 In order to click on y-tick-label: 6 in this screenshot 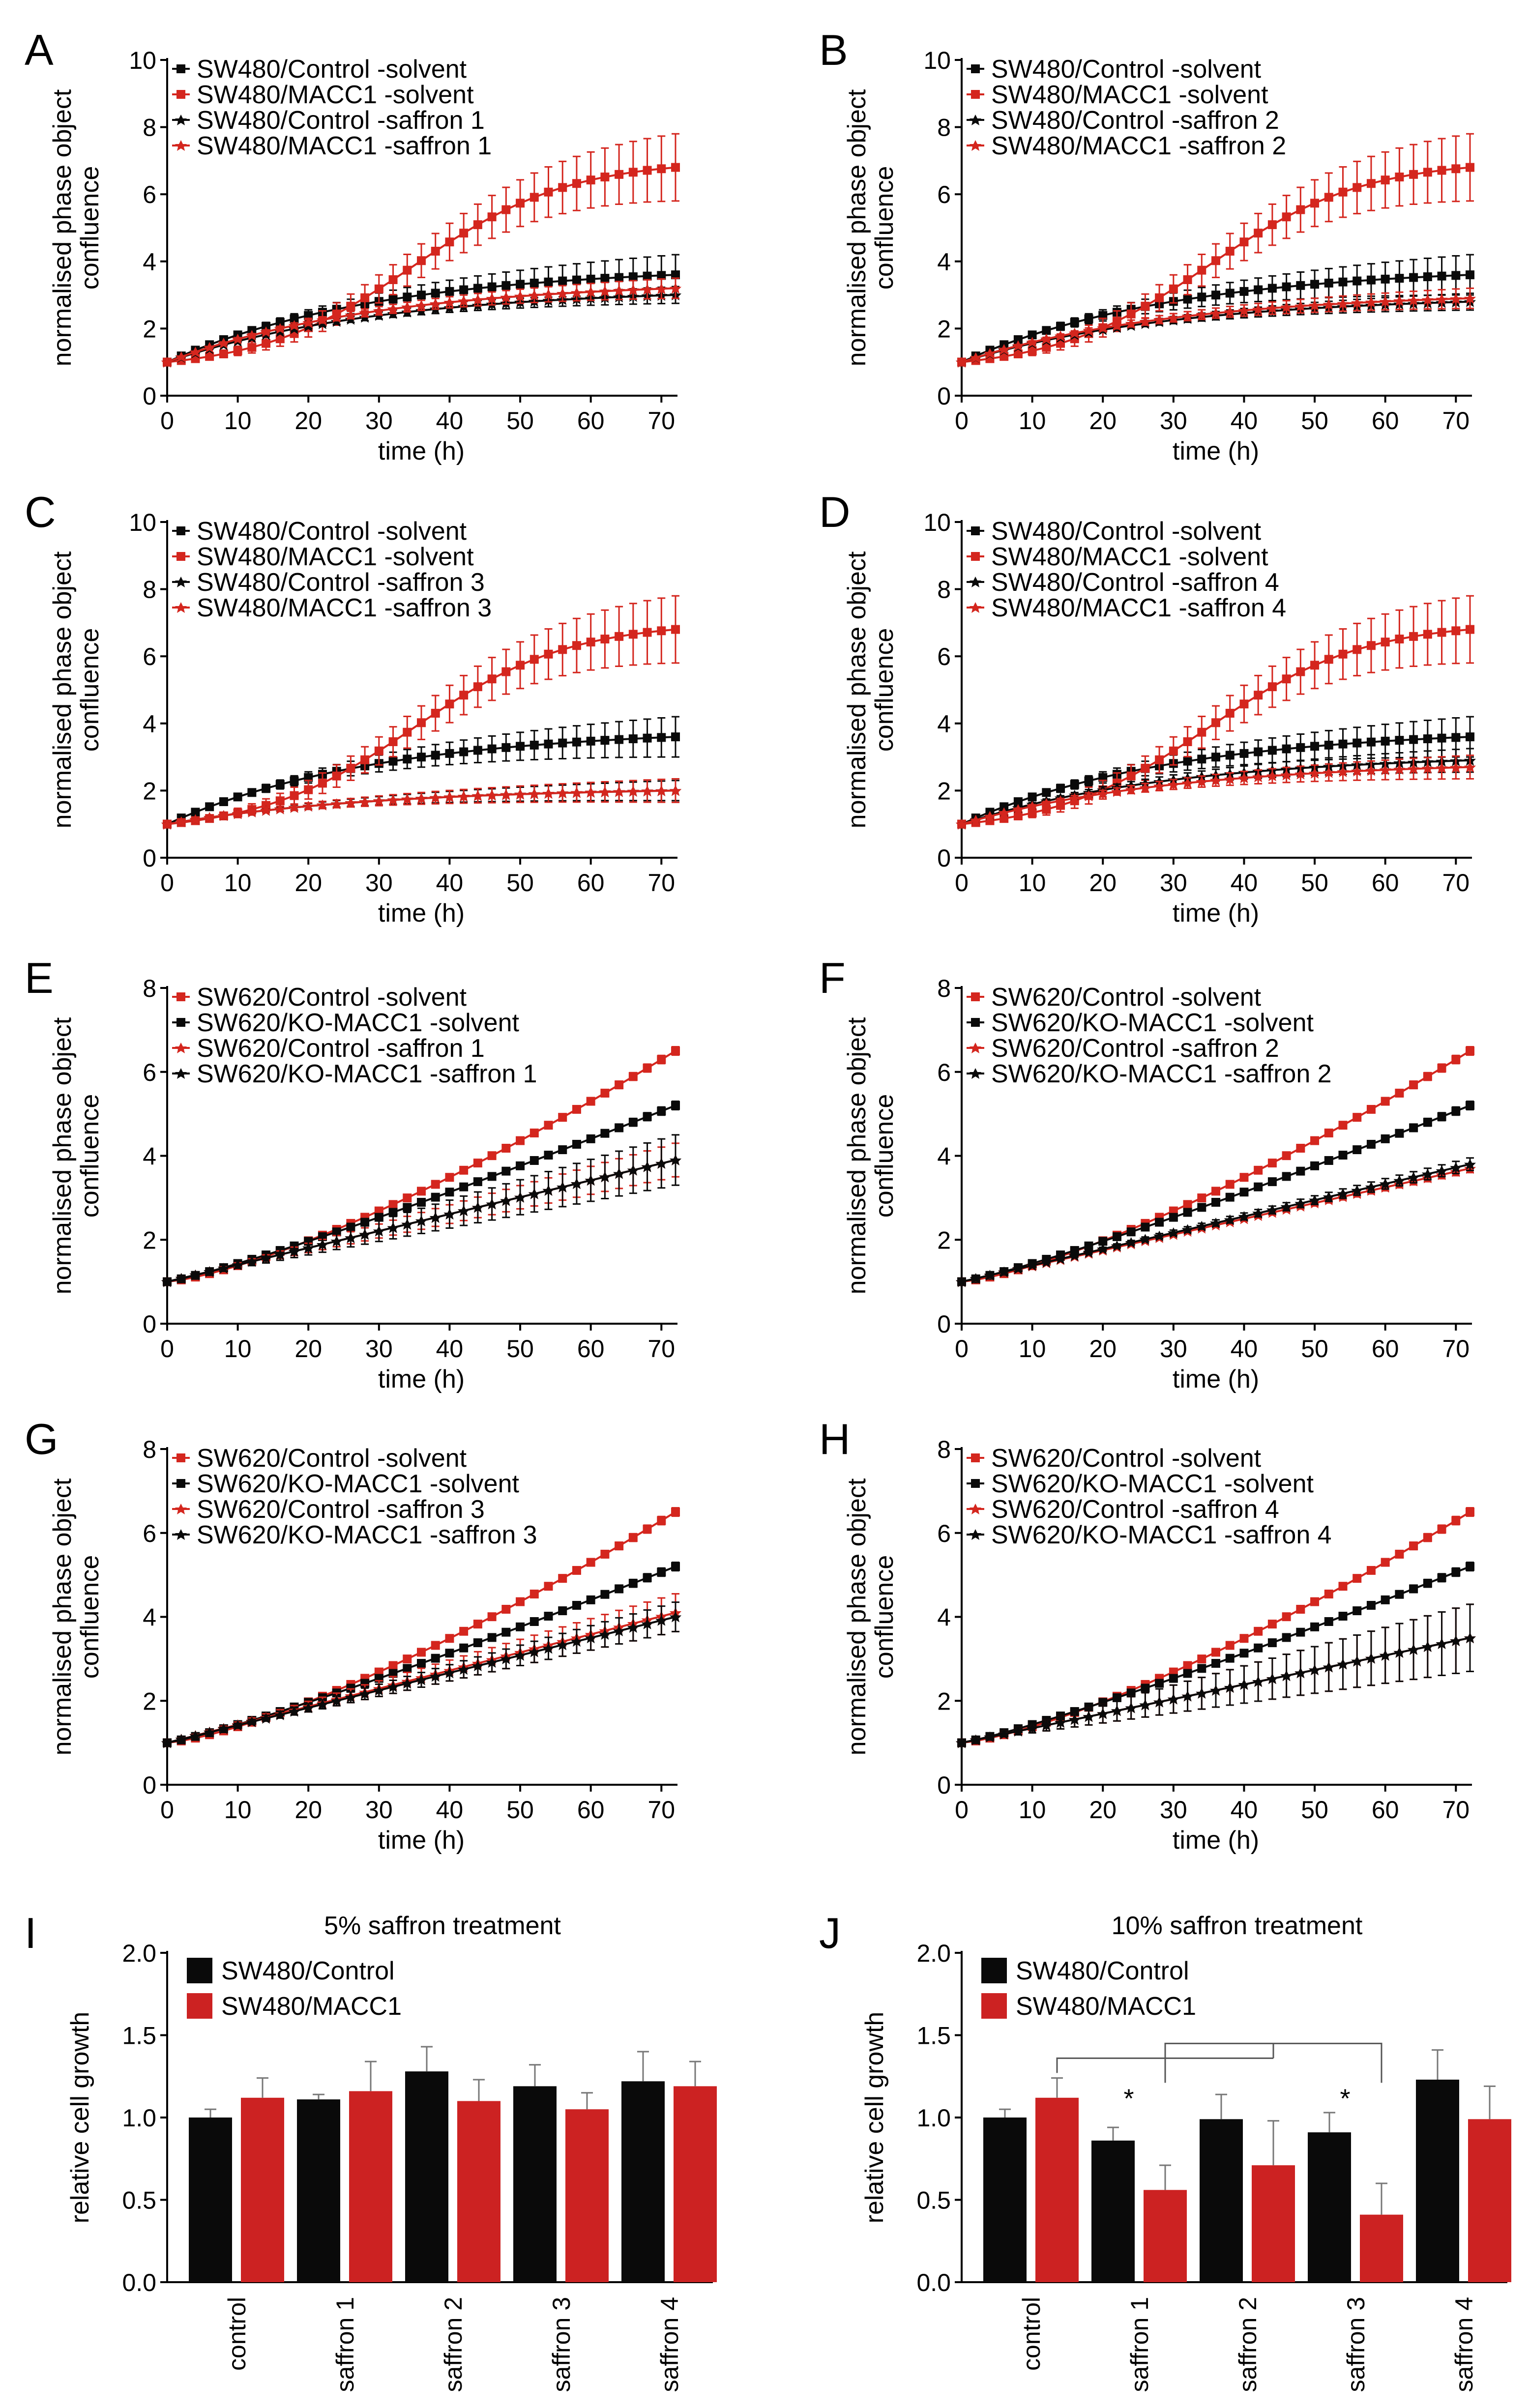, I will do `click(149, 1534)`.